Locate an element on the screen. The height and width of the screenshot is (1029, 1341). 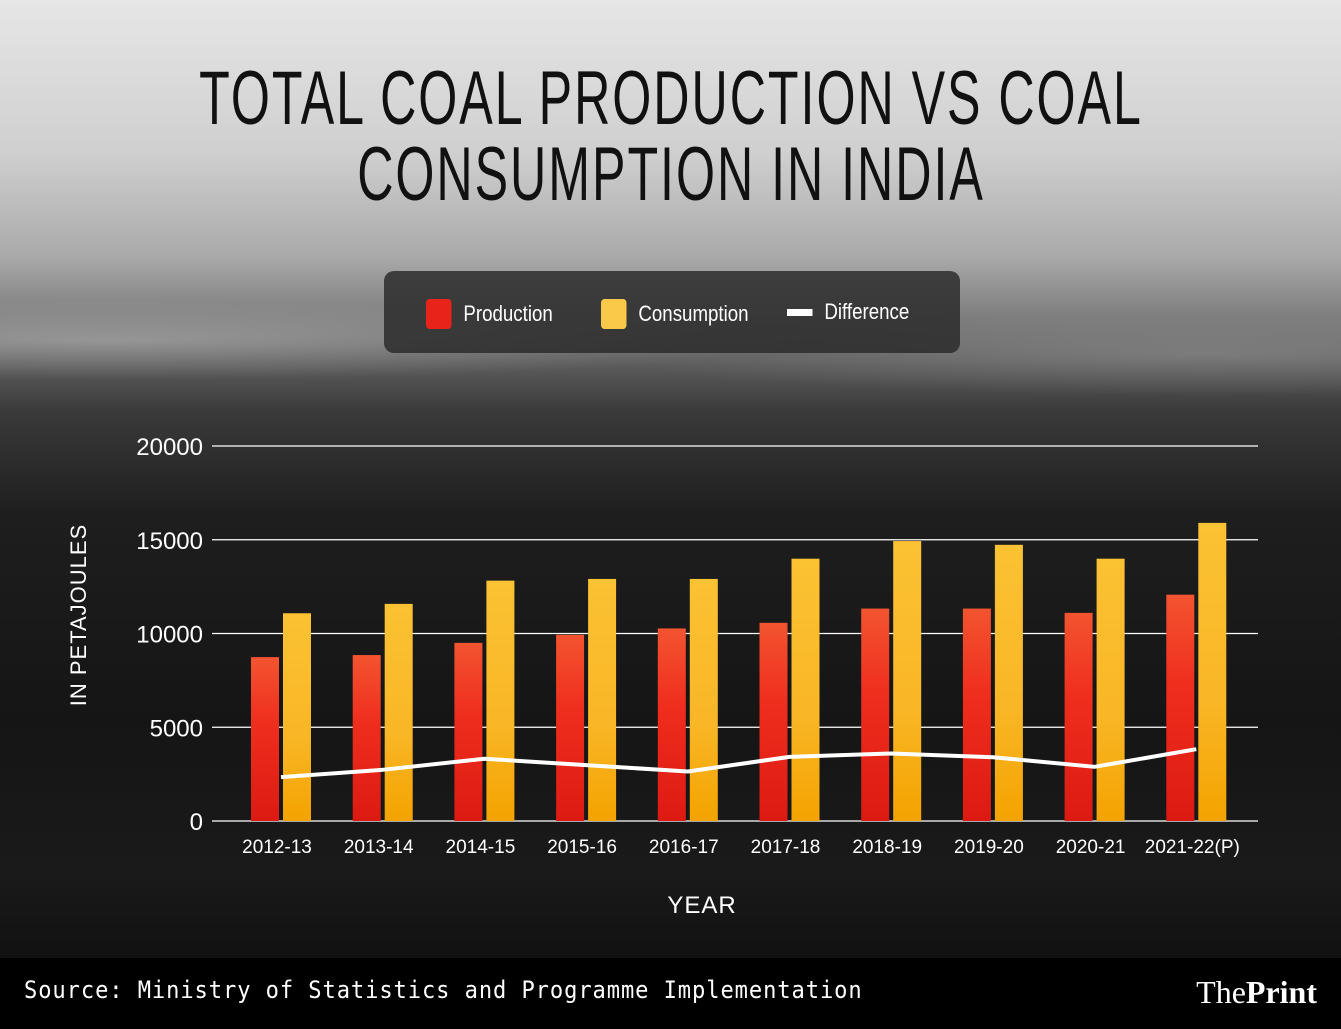
x-tick-label: 2017-18 is located at coordinates (786, 847).